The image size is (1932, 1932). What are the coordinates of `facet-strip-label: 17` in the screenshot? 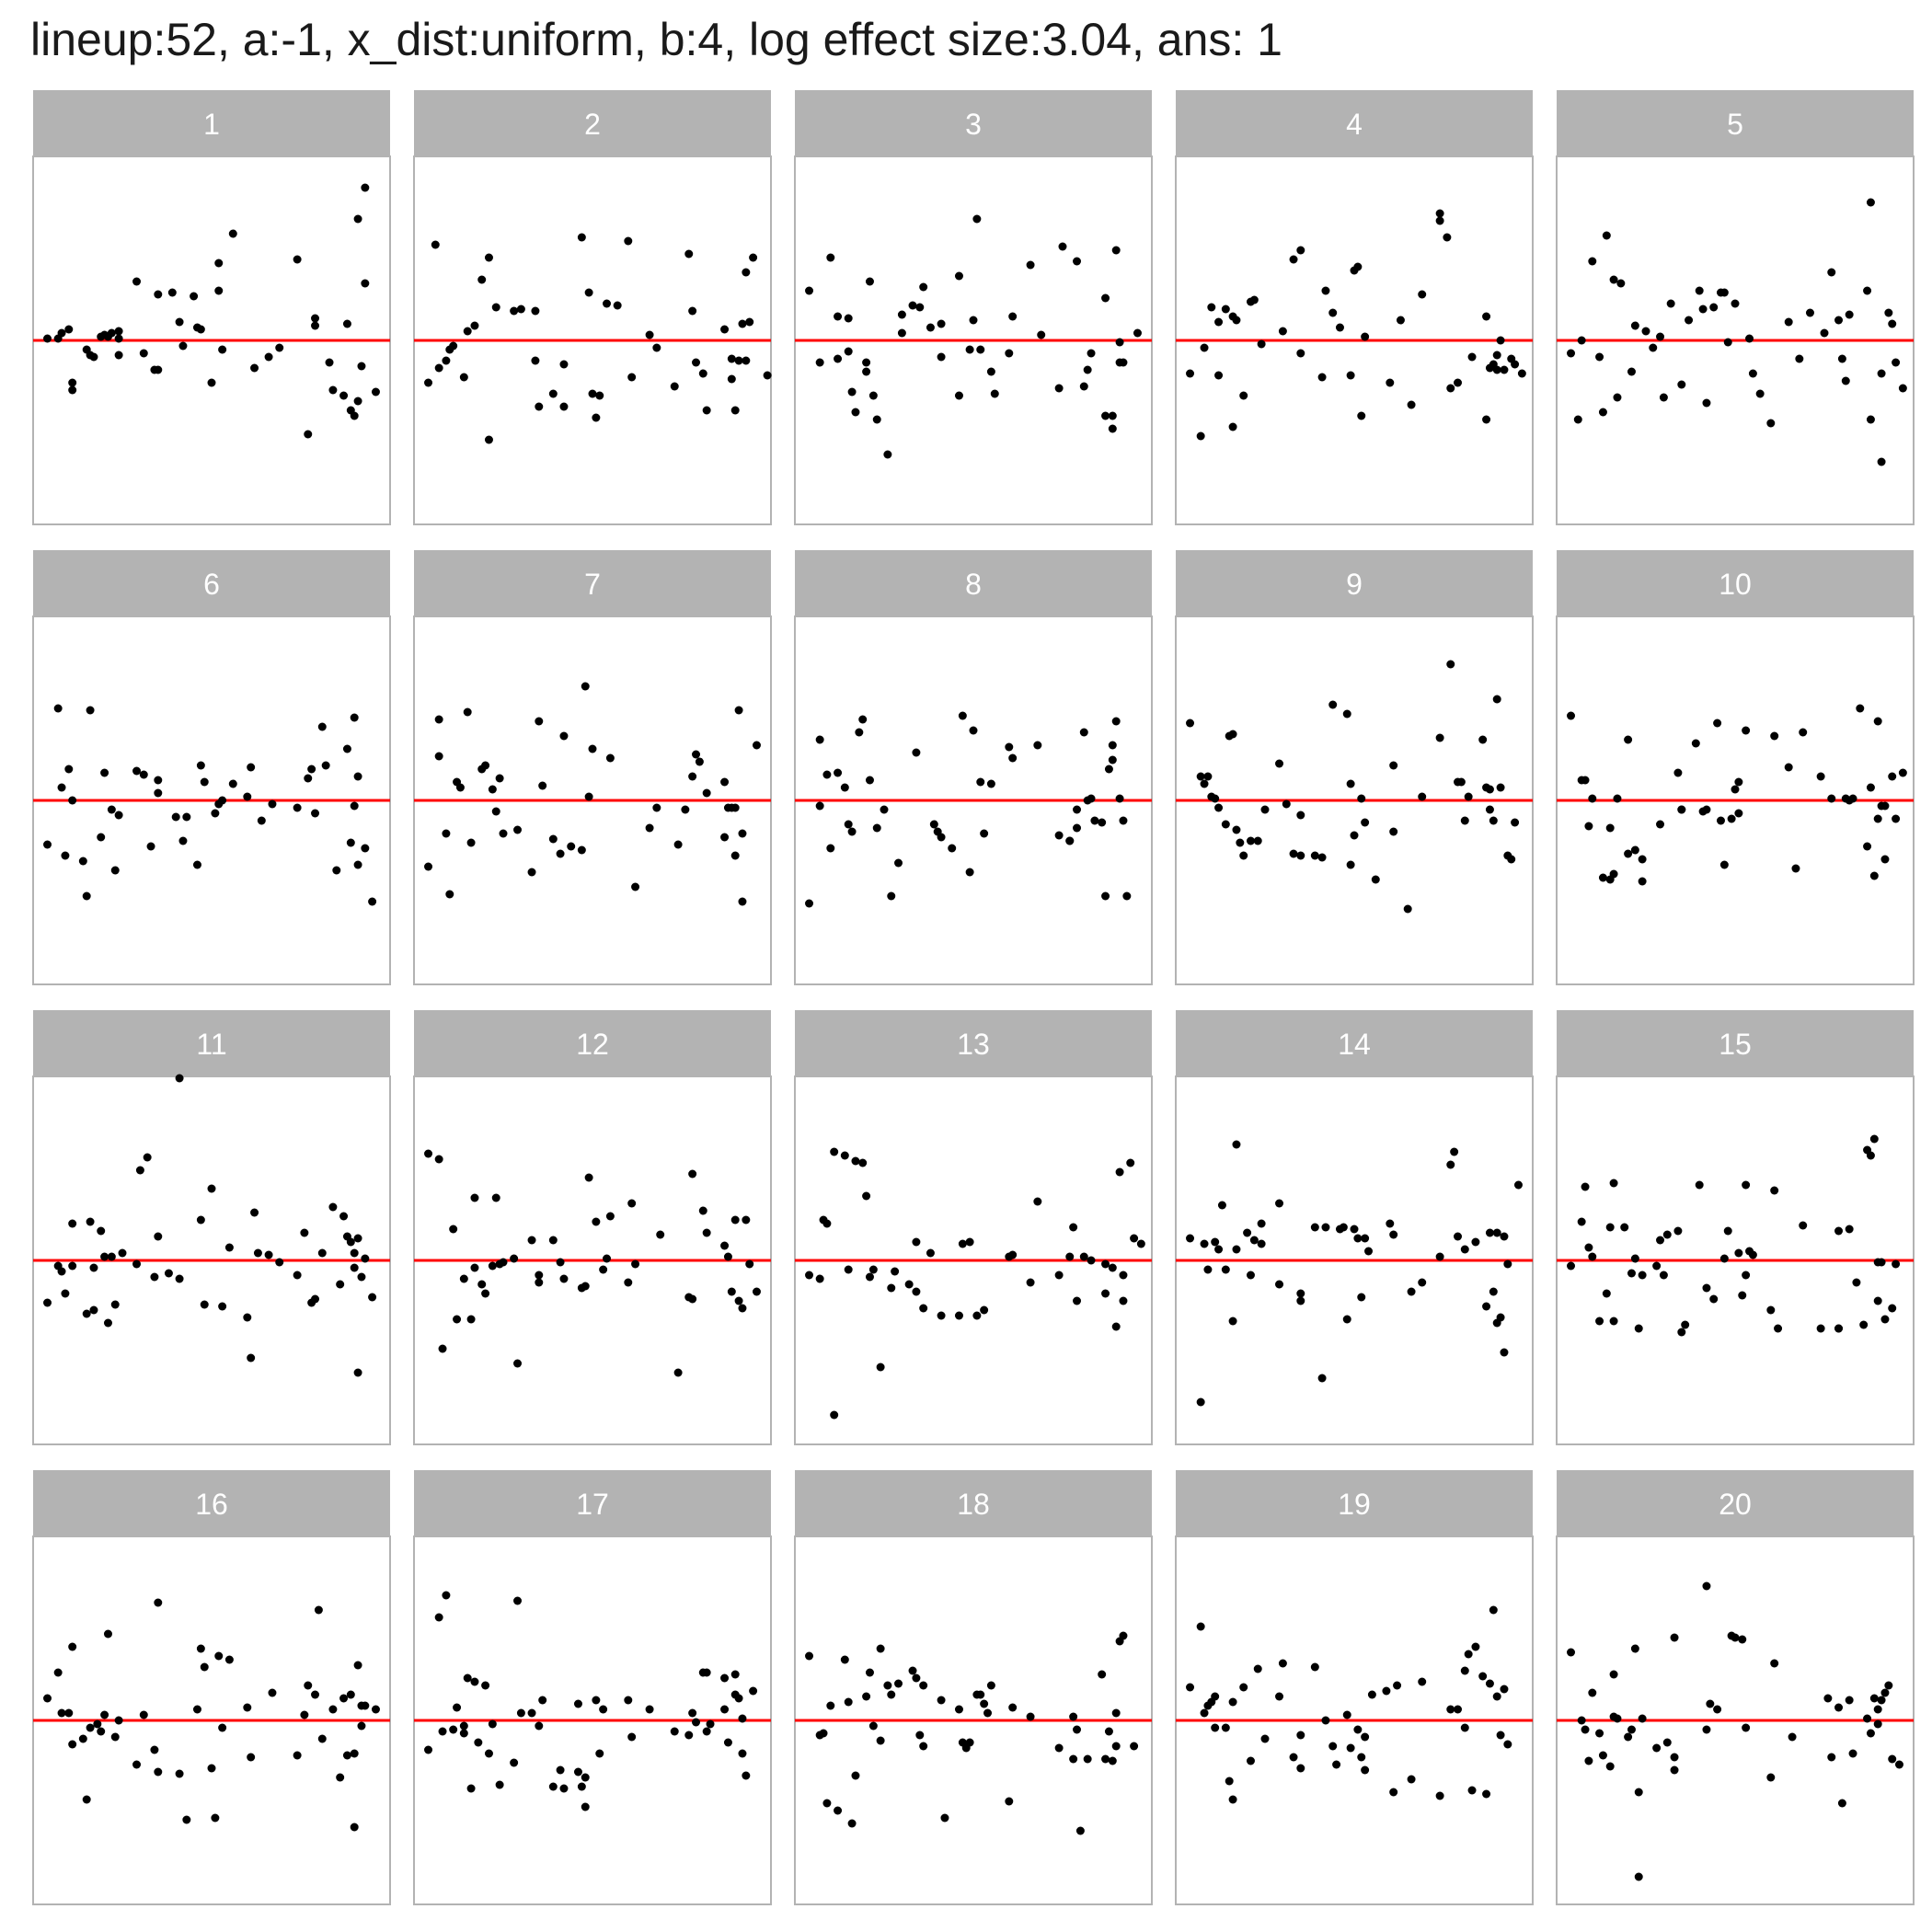 It's located at (592, 1504).